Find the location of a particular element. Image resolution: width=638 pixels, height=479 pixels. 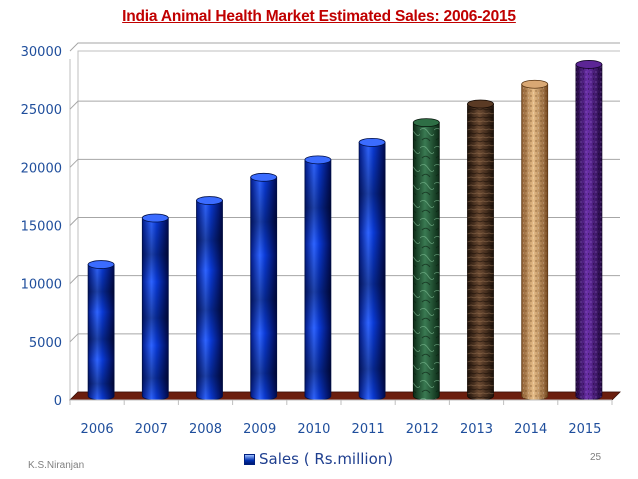

y-tick-label: 5000 is located at coordinates (45, 343).